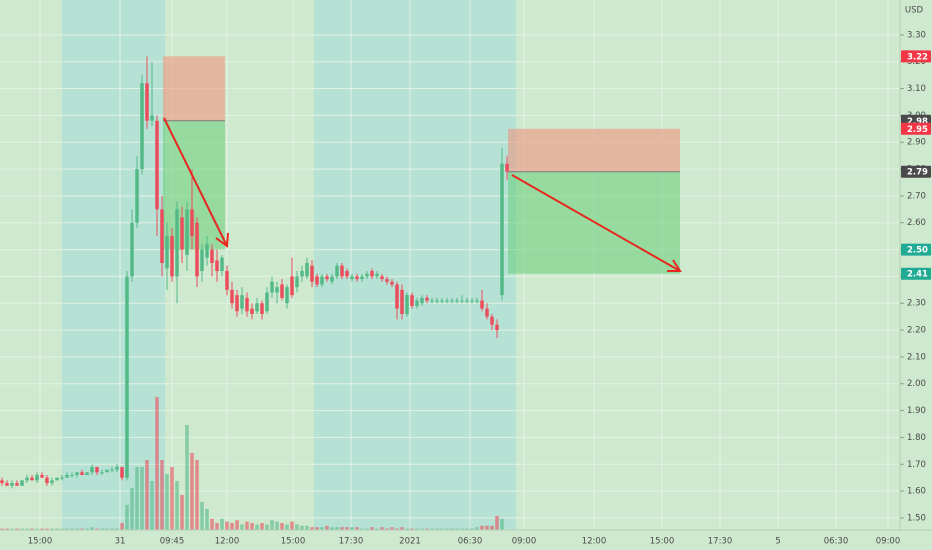  What do you see at coordinates (410, 542) in the screenshot?
I see `x-tick-label: 2021` at bounding box center [410, 542].